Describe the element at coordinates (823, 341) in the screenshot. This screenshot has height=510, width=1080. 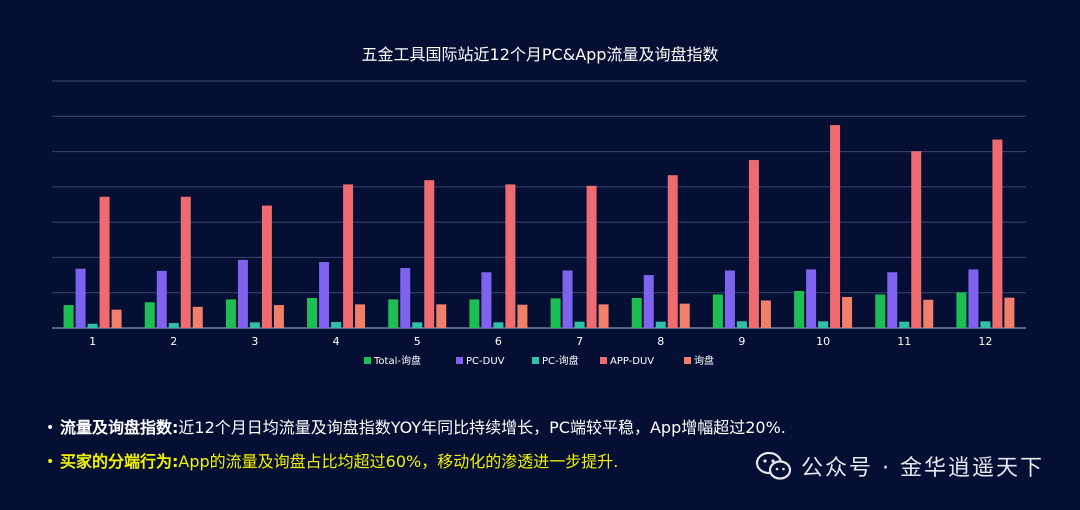
I see `x-tick-label: 10` at that location.